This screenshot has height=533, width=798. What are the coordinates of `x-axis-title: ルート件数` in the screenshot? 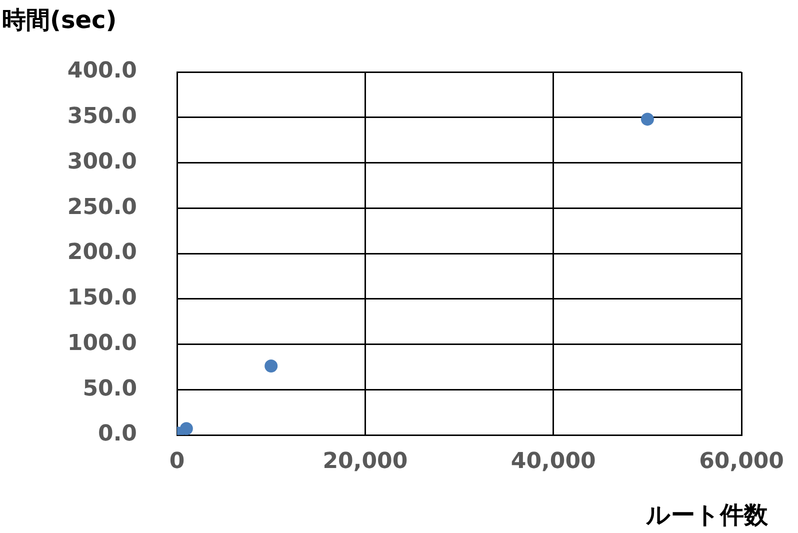 It's located at (707, 515).